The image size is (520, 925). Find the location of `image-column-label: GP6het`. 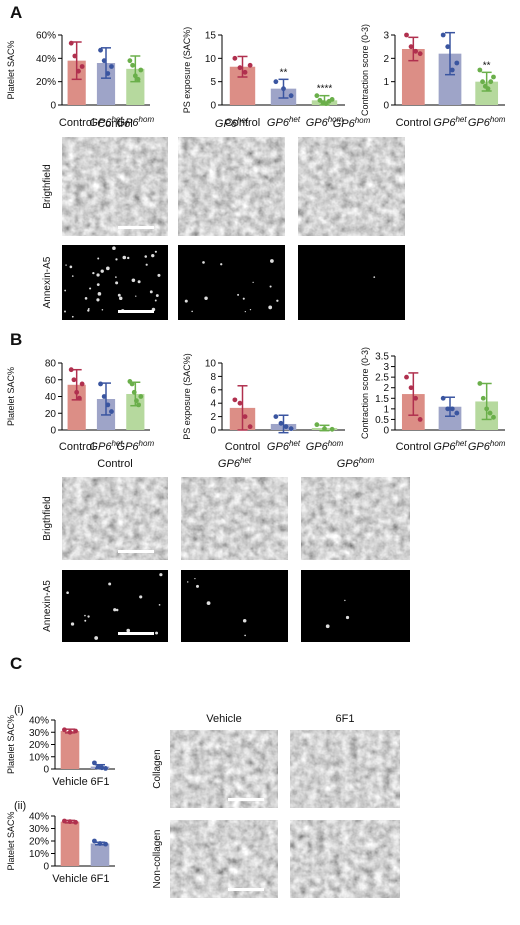

image-column-label: GP6het is located at coordinates (235, 463).